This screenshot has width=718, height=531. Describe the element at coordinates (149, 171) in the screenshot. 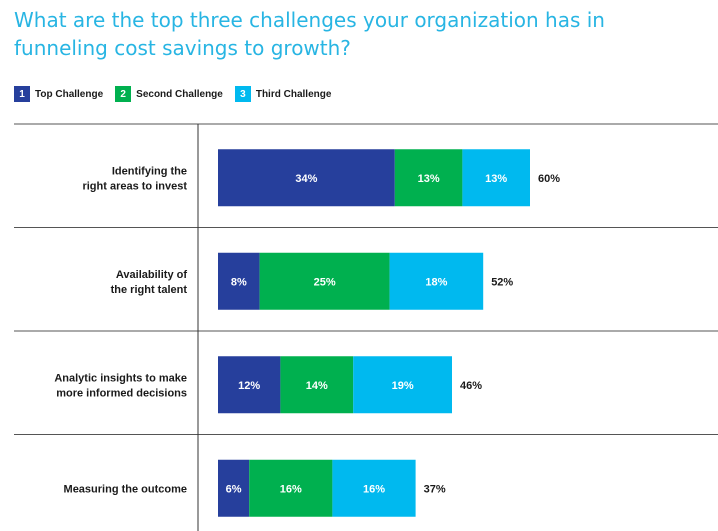

I see `category-label: Identifying the` at that location.